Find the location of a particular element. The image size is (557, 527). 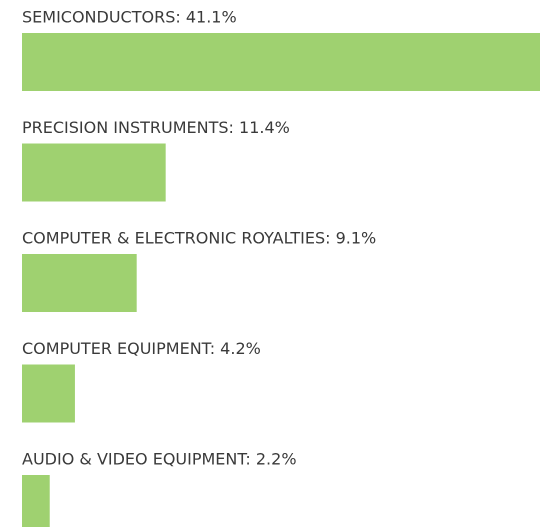

bar-label: COMPUTER & ELECTRONIC ROYALTIES: 9.1% is located at coordinates (199, 238).